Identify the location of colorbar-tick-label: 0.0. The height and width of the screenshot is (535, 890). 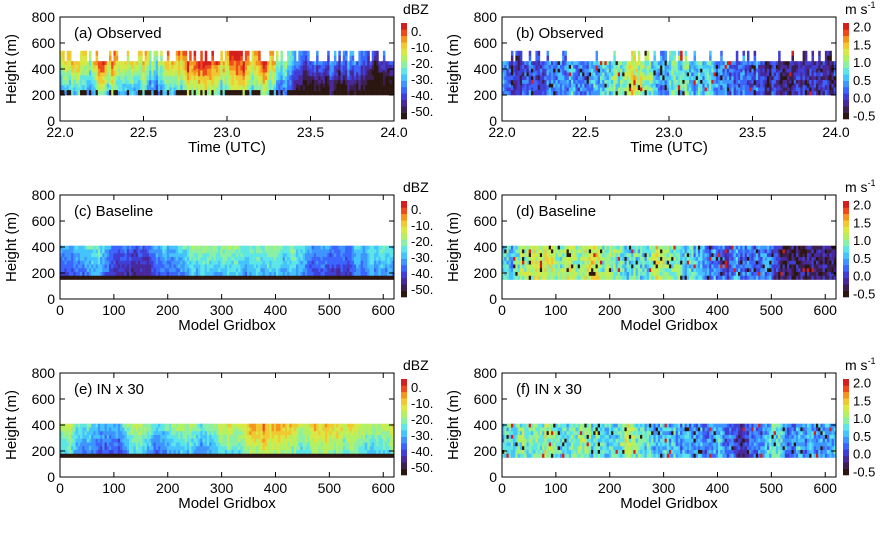
(862, 98).